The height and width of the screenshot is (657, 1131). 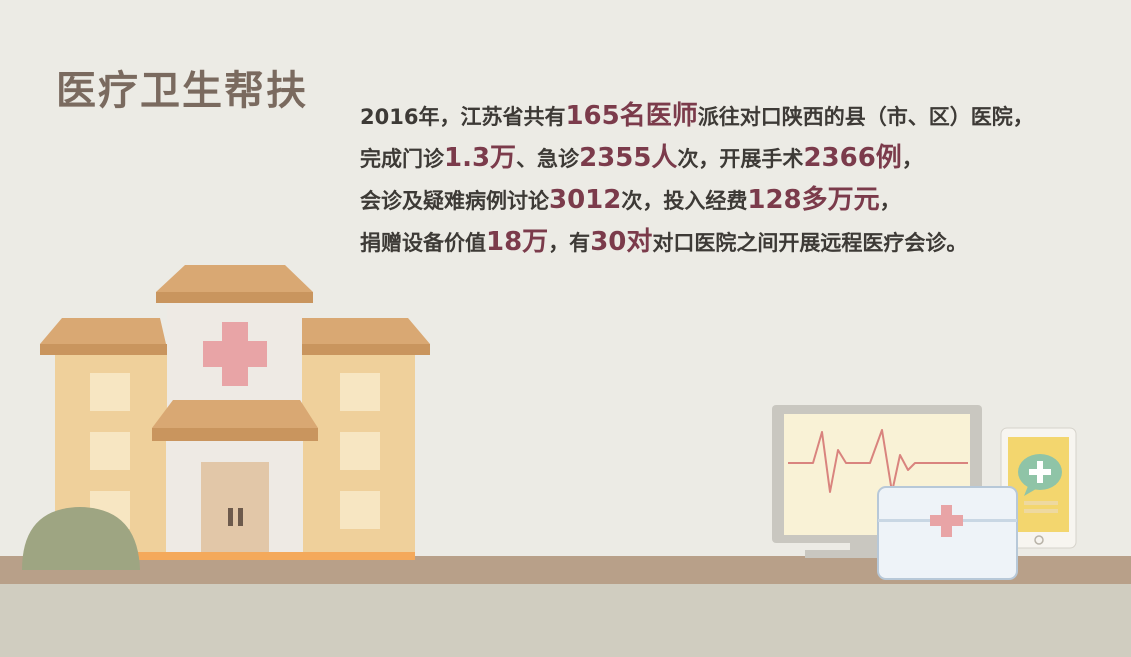 What do you see at coordinates (423, 243) in the screenshot?
I see `text-segment: 捐赠设备价值` at bounding box center [423, 243].